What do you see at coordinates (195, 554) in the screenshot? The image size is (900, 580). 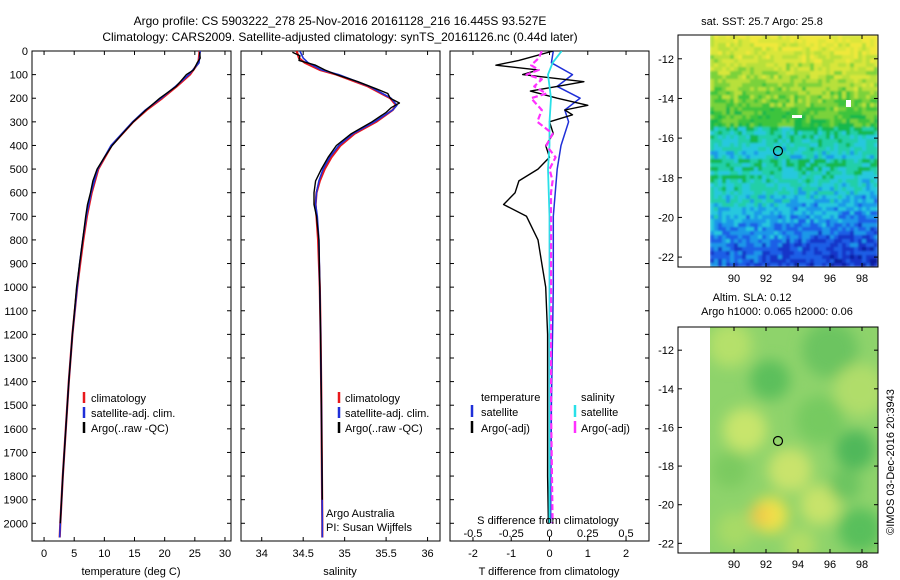 I see `x-tick-label: 25` at bounding box center [195, 554].